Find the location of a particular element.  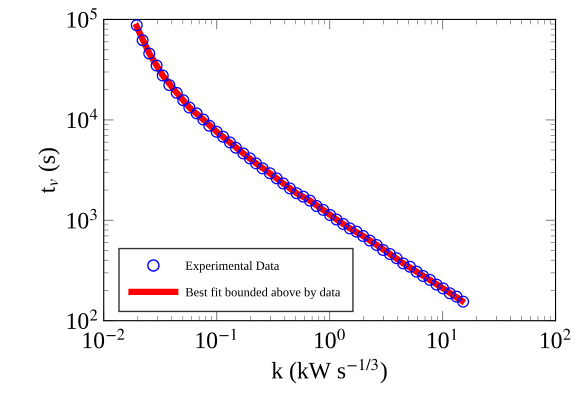

y-tick-label: 10$^{3}$ is located at coordinates (82, 218).